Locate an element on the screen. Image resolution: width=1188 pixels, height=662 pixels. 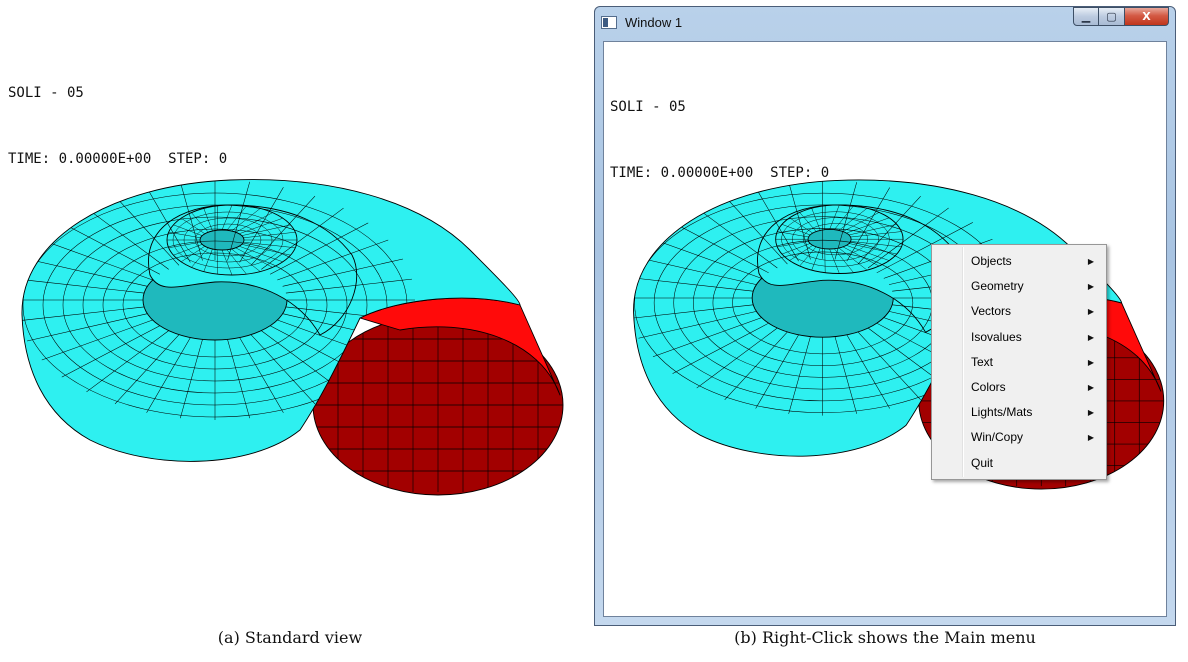
menu-item-lights-mats: Lights/Mats ▶ is located at coordinates (1019, 412).